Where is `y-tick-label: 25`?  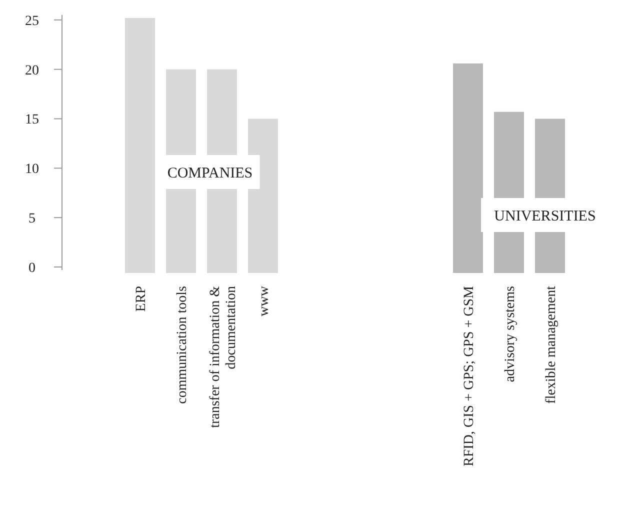 y-tick-label: 25 is located at coordinates (32, 21).